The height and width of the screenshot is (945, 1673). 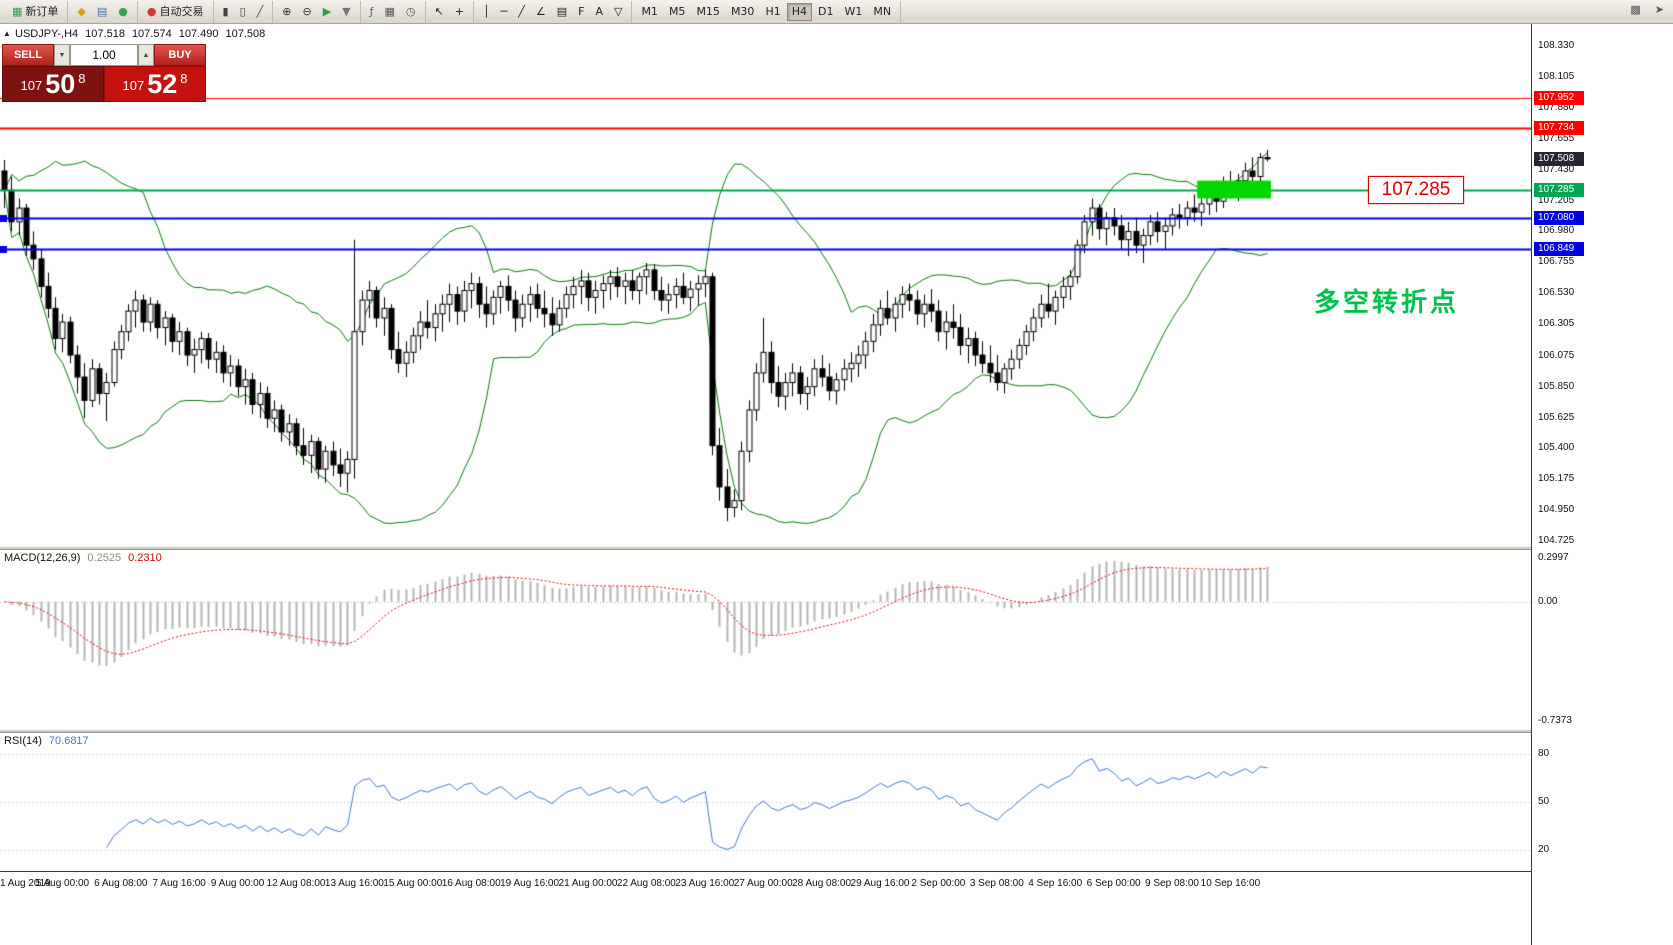 I want to click on price-axis-label: 105.850, so click(x=1556, y=386).